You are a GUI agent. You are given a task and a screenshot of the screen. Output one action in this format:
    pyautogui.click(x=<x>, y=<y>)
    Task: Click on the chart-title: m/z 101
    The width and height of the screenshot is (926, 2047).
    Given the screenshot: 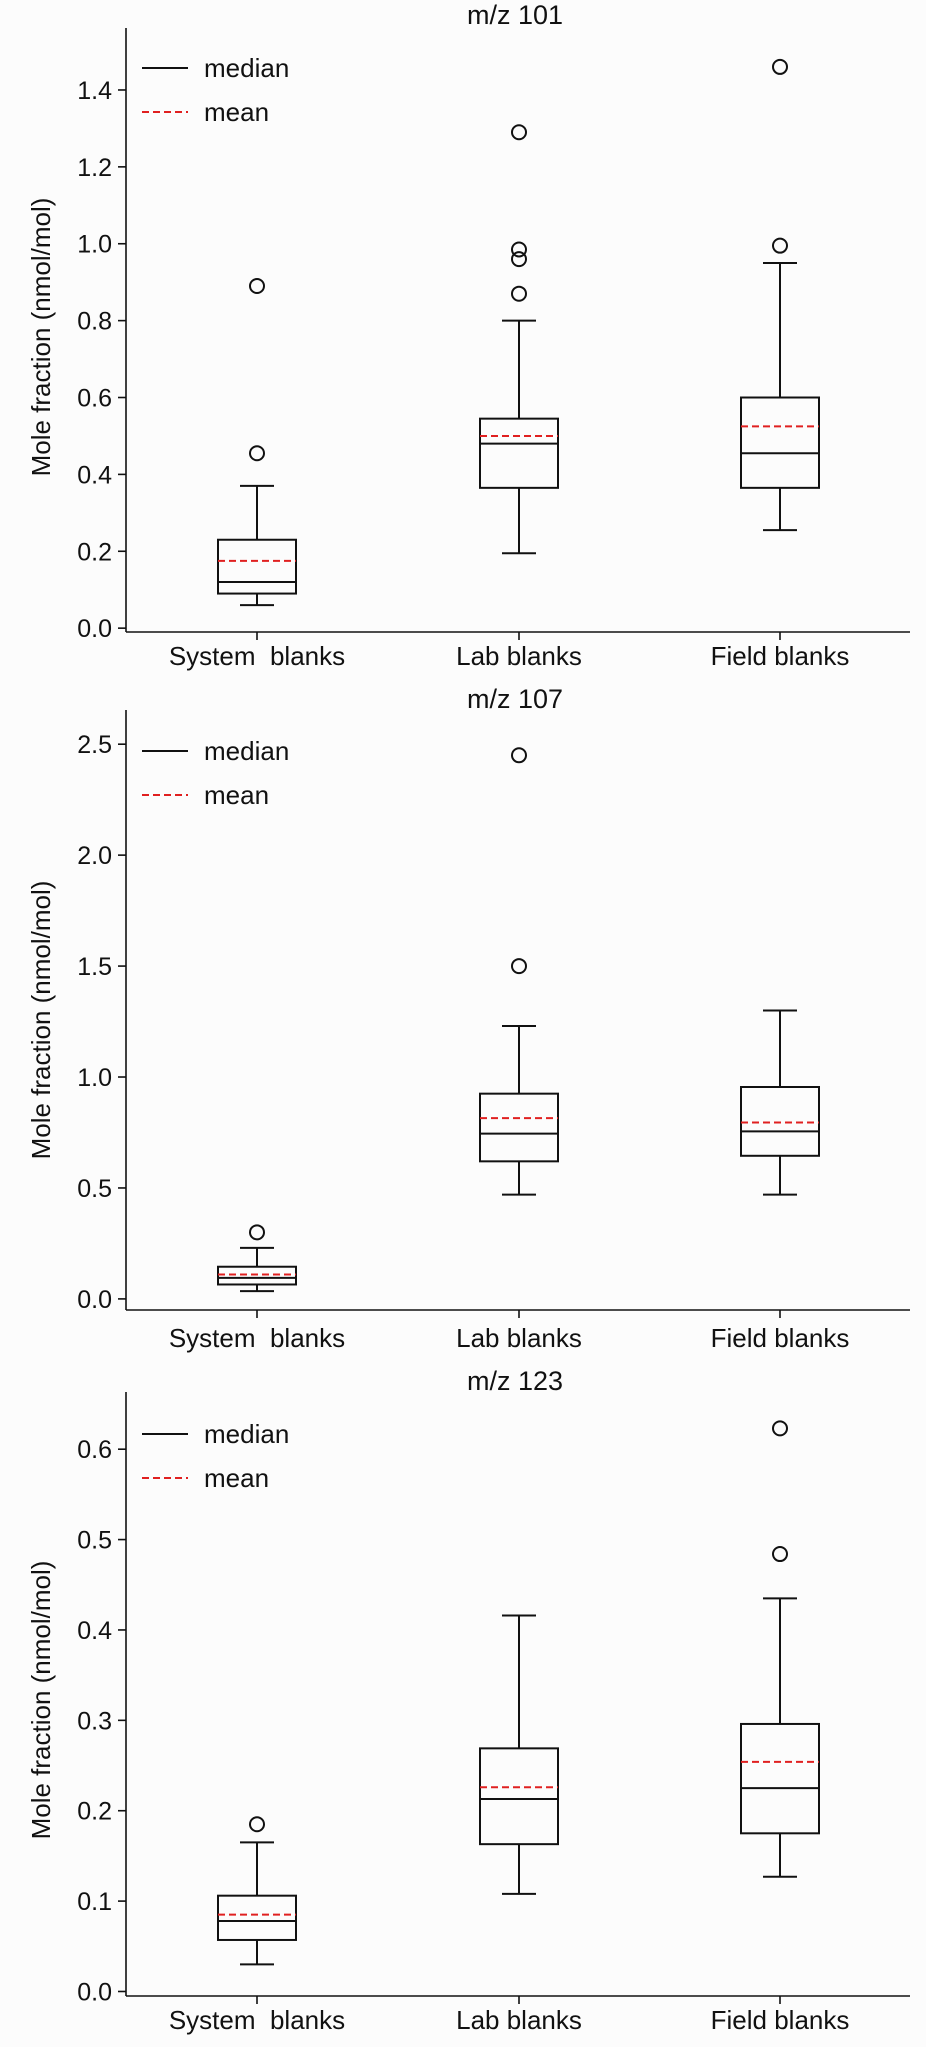 What is the action you would take?
    pyautogui.click(x=515, y=15)
    